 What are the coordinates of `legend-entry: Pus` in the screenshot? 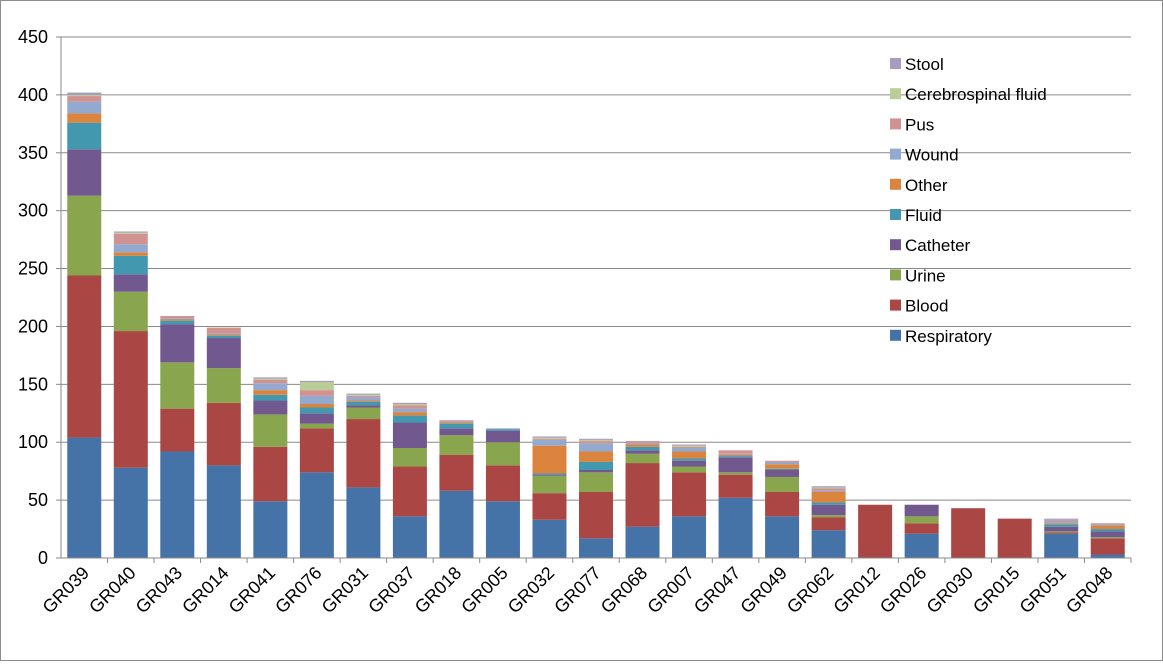 It's located at (912, 124).